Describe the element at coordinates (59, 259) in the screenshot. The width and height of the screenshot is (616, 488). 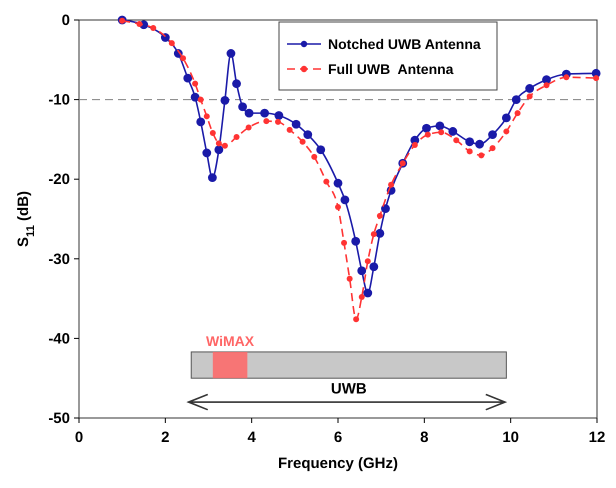
I see `y-tick-label: -30` at that location.